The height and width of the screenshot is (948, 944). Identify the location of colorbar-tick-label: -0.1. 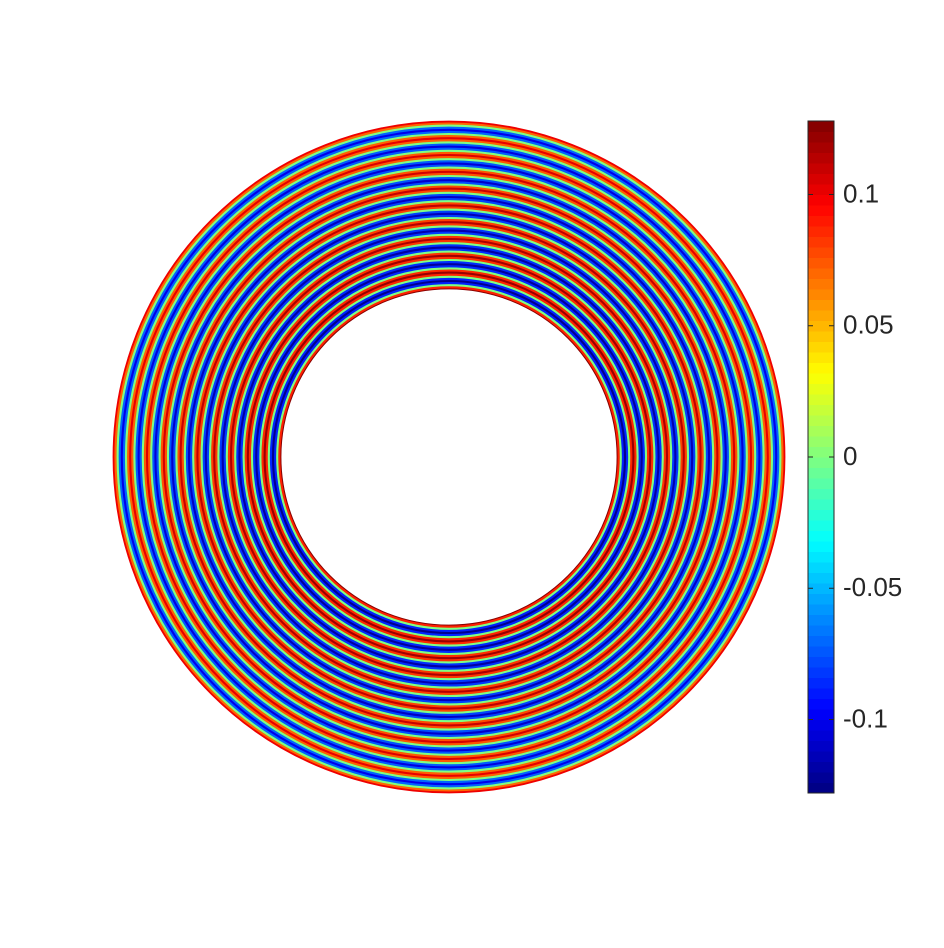
(865, 718).